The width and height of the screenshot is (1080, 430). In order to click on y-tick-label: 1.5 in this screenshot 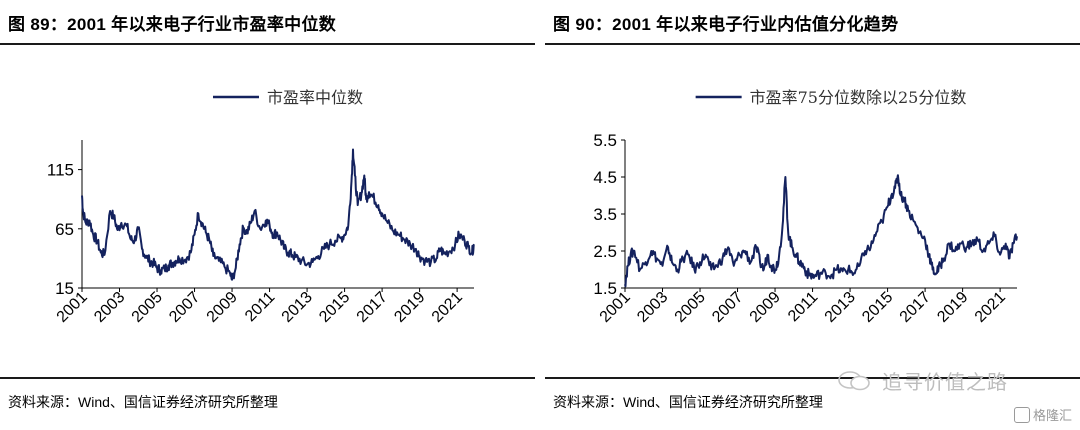, I will do `click(605, 288)`.